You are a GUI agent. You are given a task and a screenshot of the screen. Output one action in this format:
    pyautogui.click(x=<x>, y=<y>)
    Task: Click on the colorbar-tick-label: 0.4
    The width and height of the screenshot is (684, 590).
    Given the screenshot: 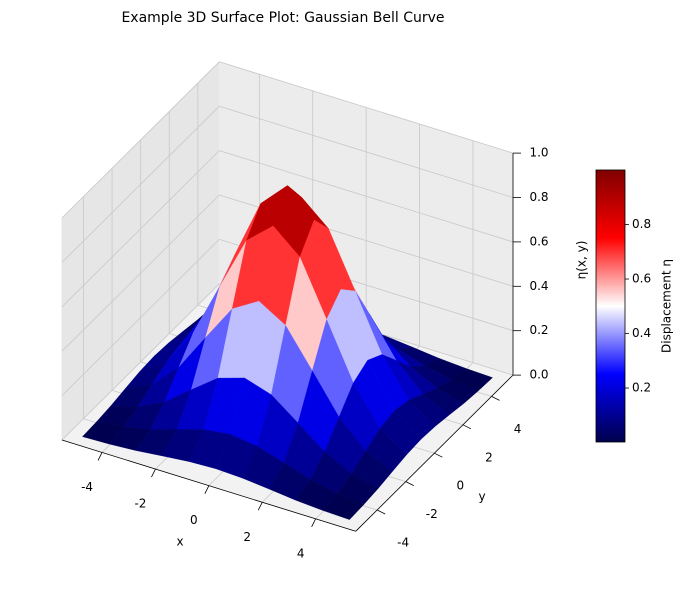 What is the action you would take?
    pyautogui.click(x=641, y=333)
    